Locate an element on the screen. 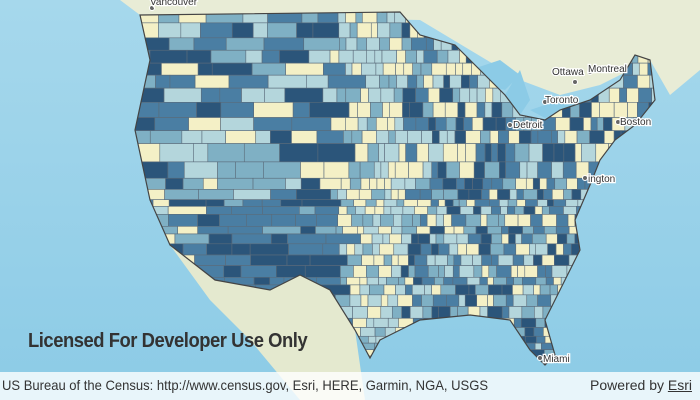 This screenshot has width=700, height=400. place-label: Montreal is located at coordinates (607, 69).